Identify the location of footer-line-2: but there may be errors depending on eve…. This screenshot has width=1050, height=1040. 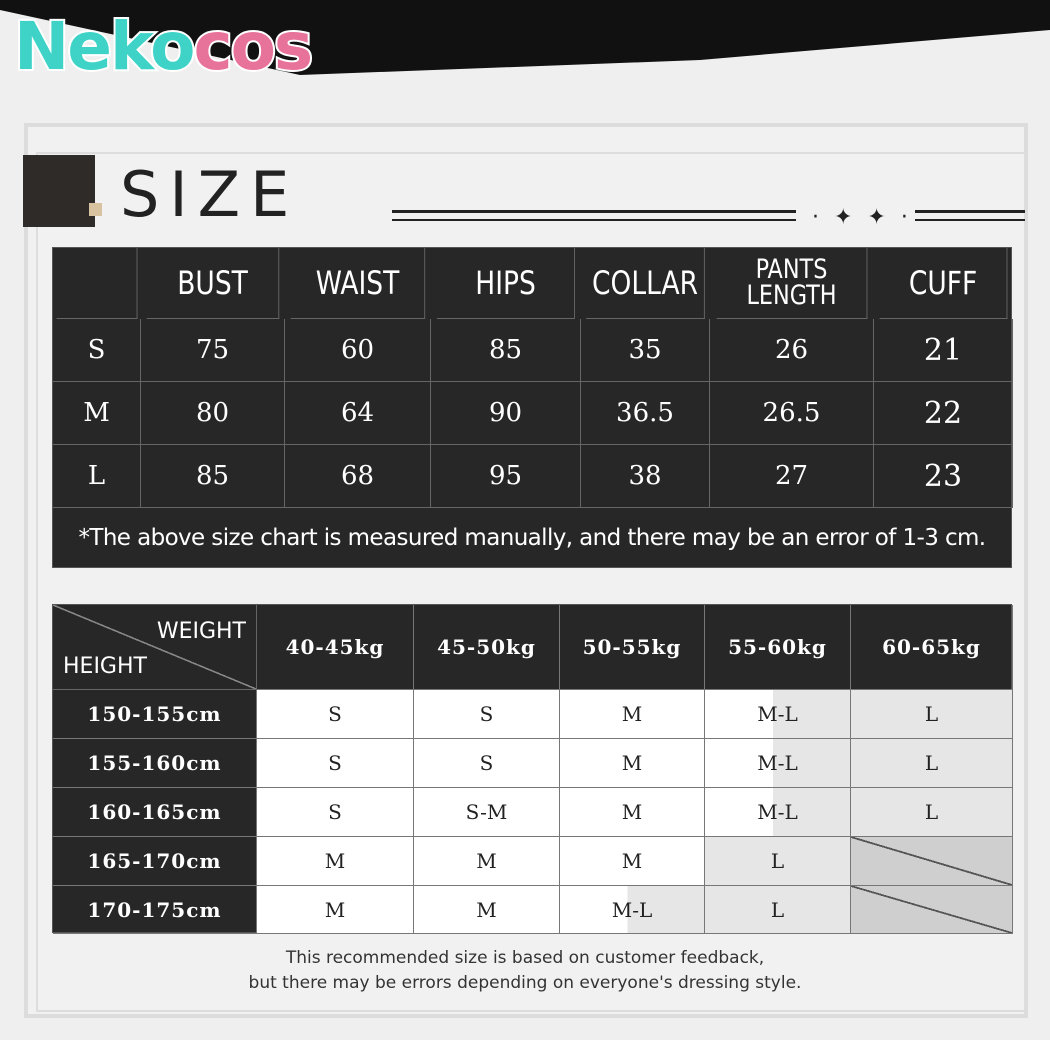
(525, 983).